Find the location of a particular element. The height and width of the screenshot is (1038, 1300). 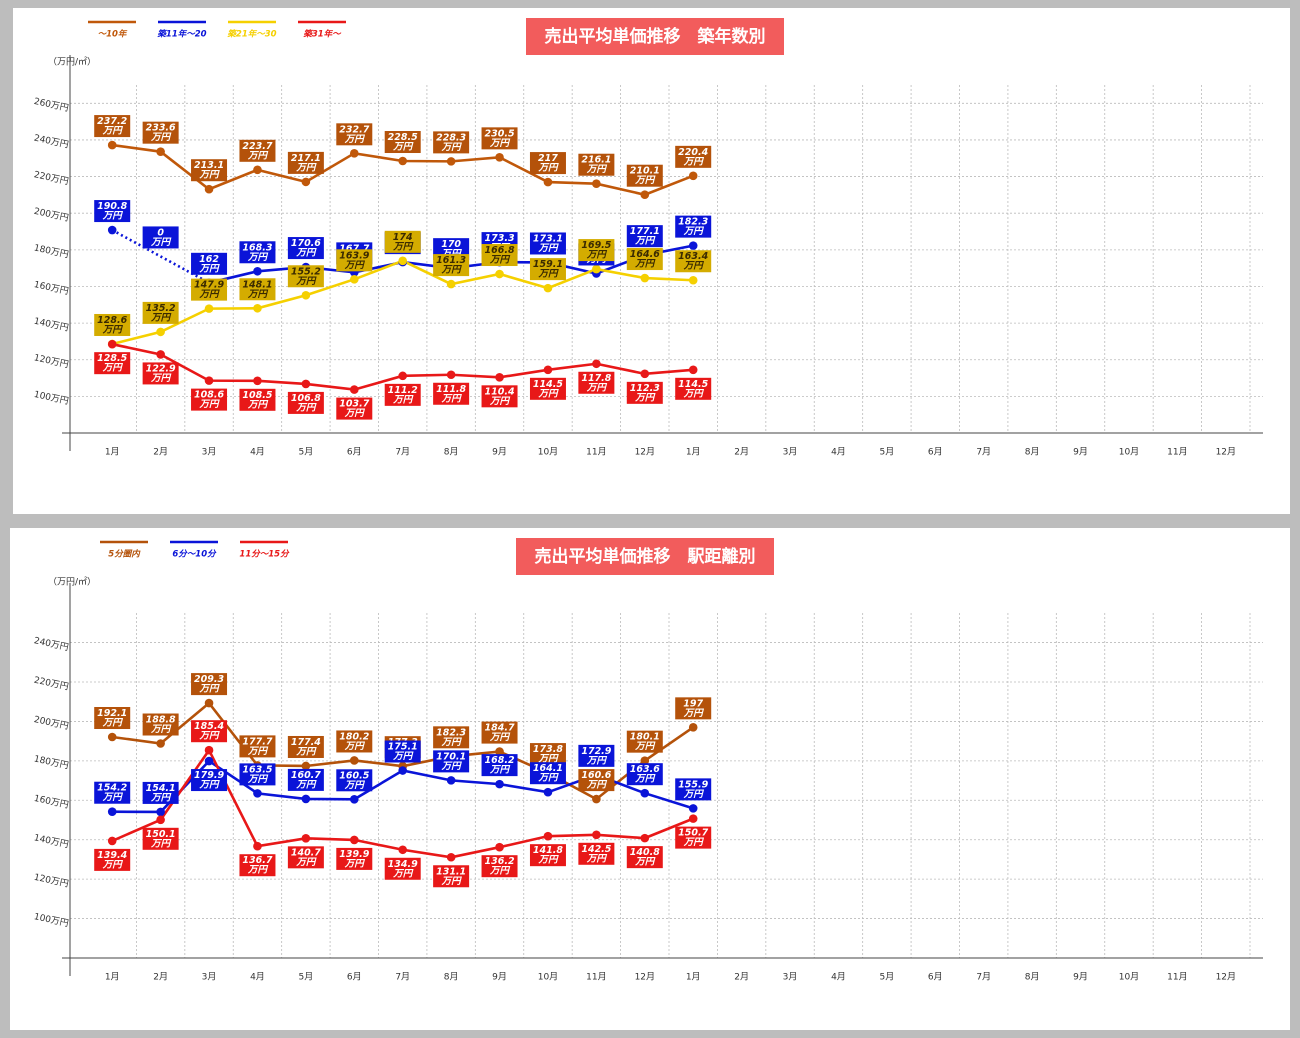

data-label: 180.2 is located at coordinates (354, 736).